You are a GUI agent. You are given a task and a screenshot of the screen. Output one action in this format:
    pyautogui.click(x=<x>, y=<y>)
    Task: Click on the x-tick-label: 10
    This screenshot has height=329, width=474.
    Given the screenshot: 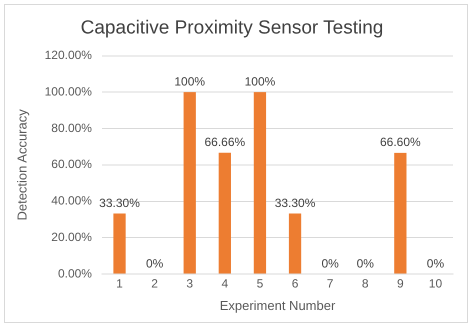 What is the action you would take?
    pyautogui.click(x=435, y=283)
    